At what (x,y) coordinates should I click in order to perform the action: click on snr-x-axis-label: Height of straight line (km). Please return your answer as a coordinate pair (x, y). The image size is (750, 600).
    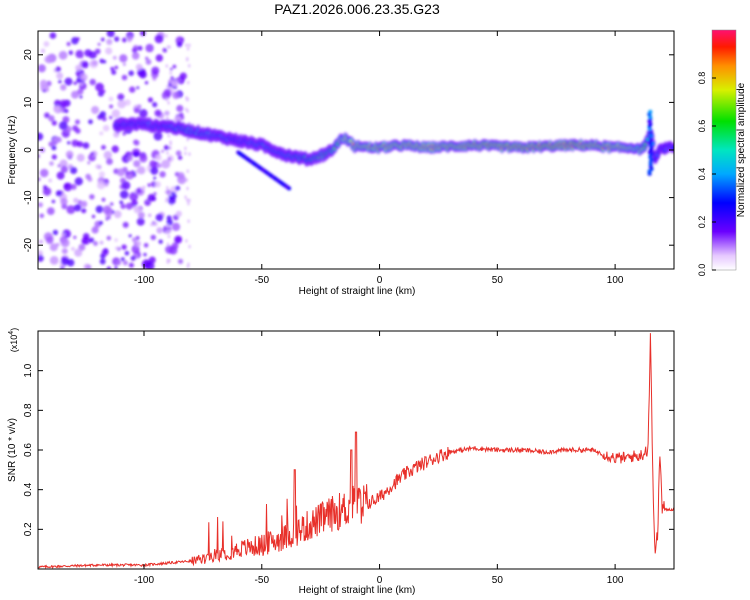
    Looking at the image, I should click on (357, 590).